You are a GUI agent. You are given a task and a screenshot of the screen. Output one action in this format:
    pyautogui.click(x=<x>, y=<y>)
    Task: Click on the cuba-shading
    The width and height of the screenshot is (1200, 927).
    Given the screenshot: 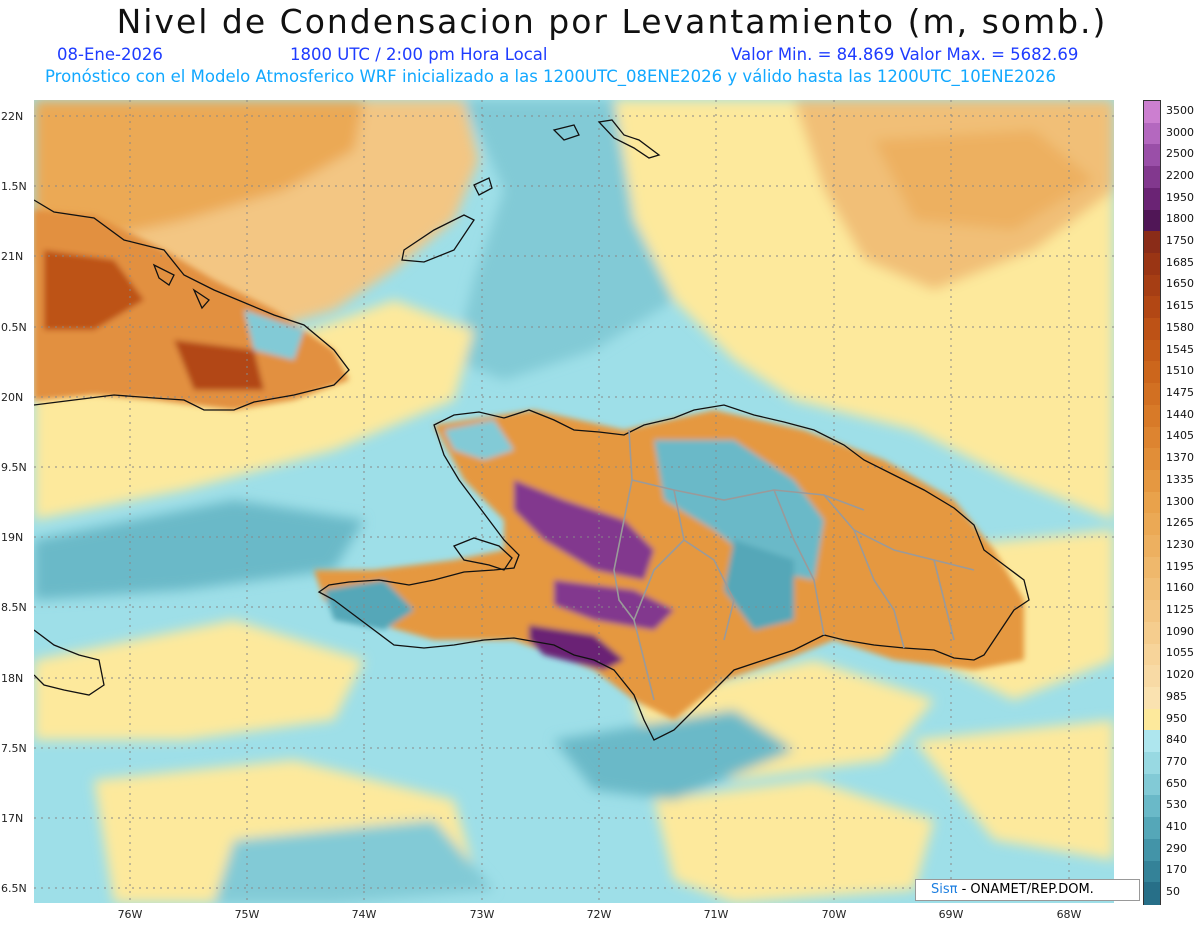 What is the action you would take?
    pyautogui.click(x=191, y=310)
    